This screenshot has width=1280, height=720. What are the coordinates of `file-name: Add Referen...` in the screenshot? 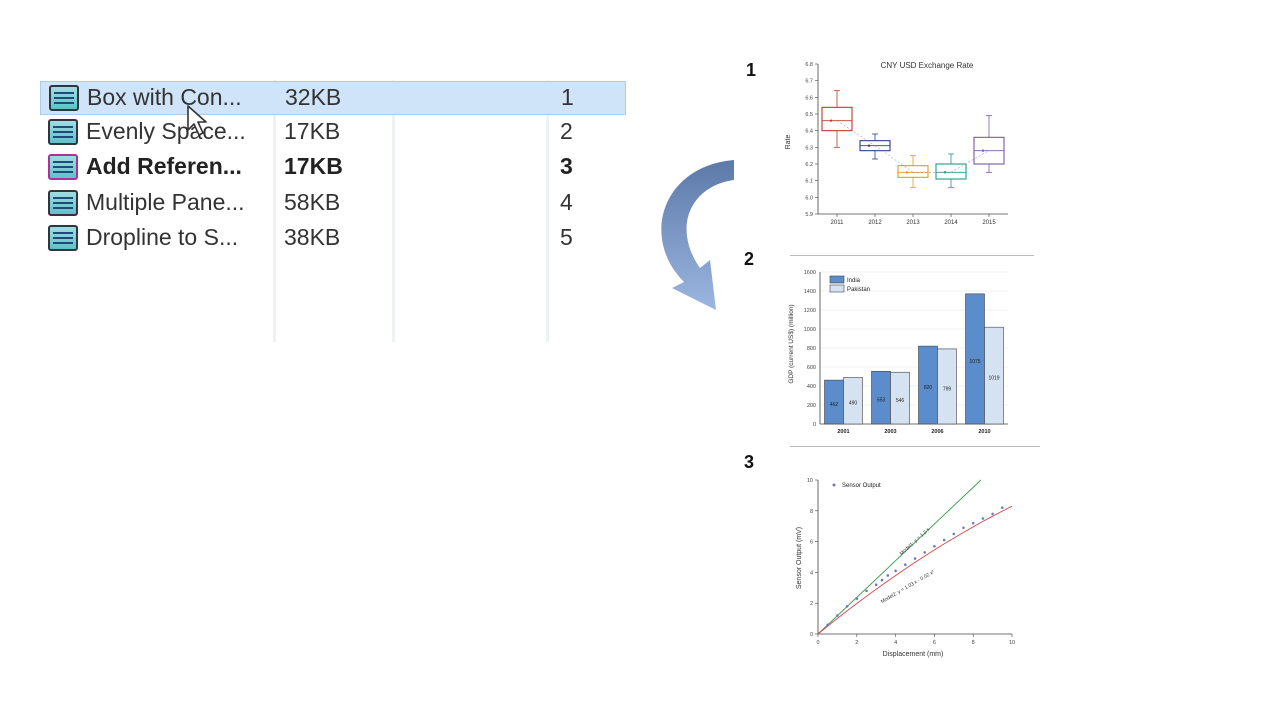 It's located at (164, 166).